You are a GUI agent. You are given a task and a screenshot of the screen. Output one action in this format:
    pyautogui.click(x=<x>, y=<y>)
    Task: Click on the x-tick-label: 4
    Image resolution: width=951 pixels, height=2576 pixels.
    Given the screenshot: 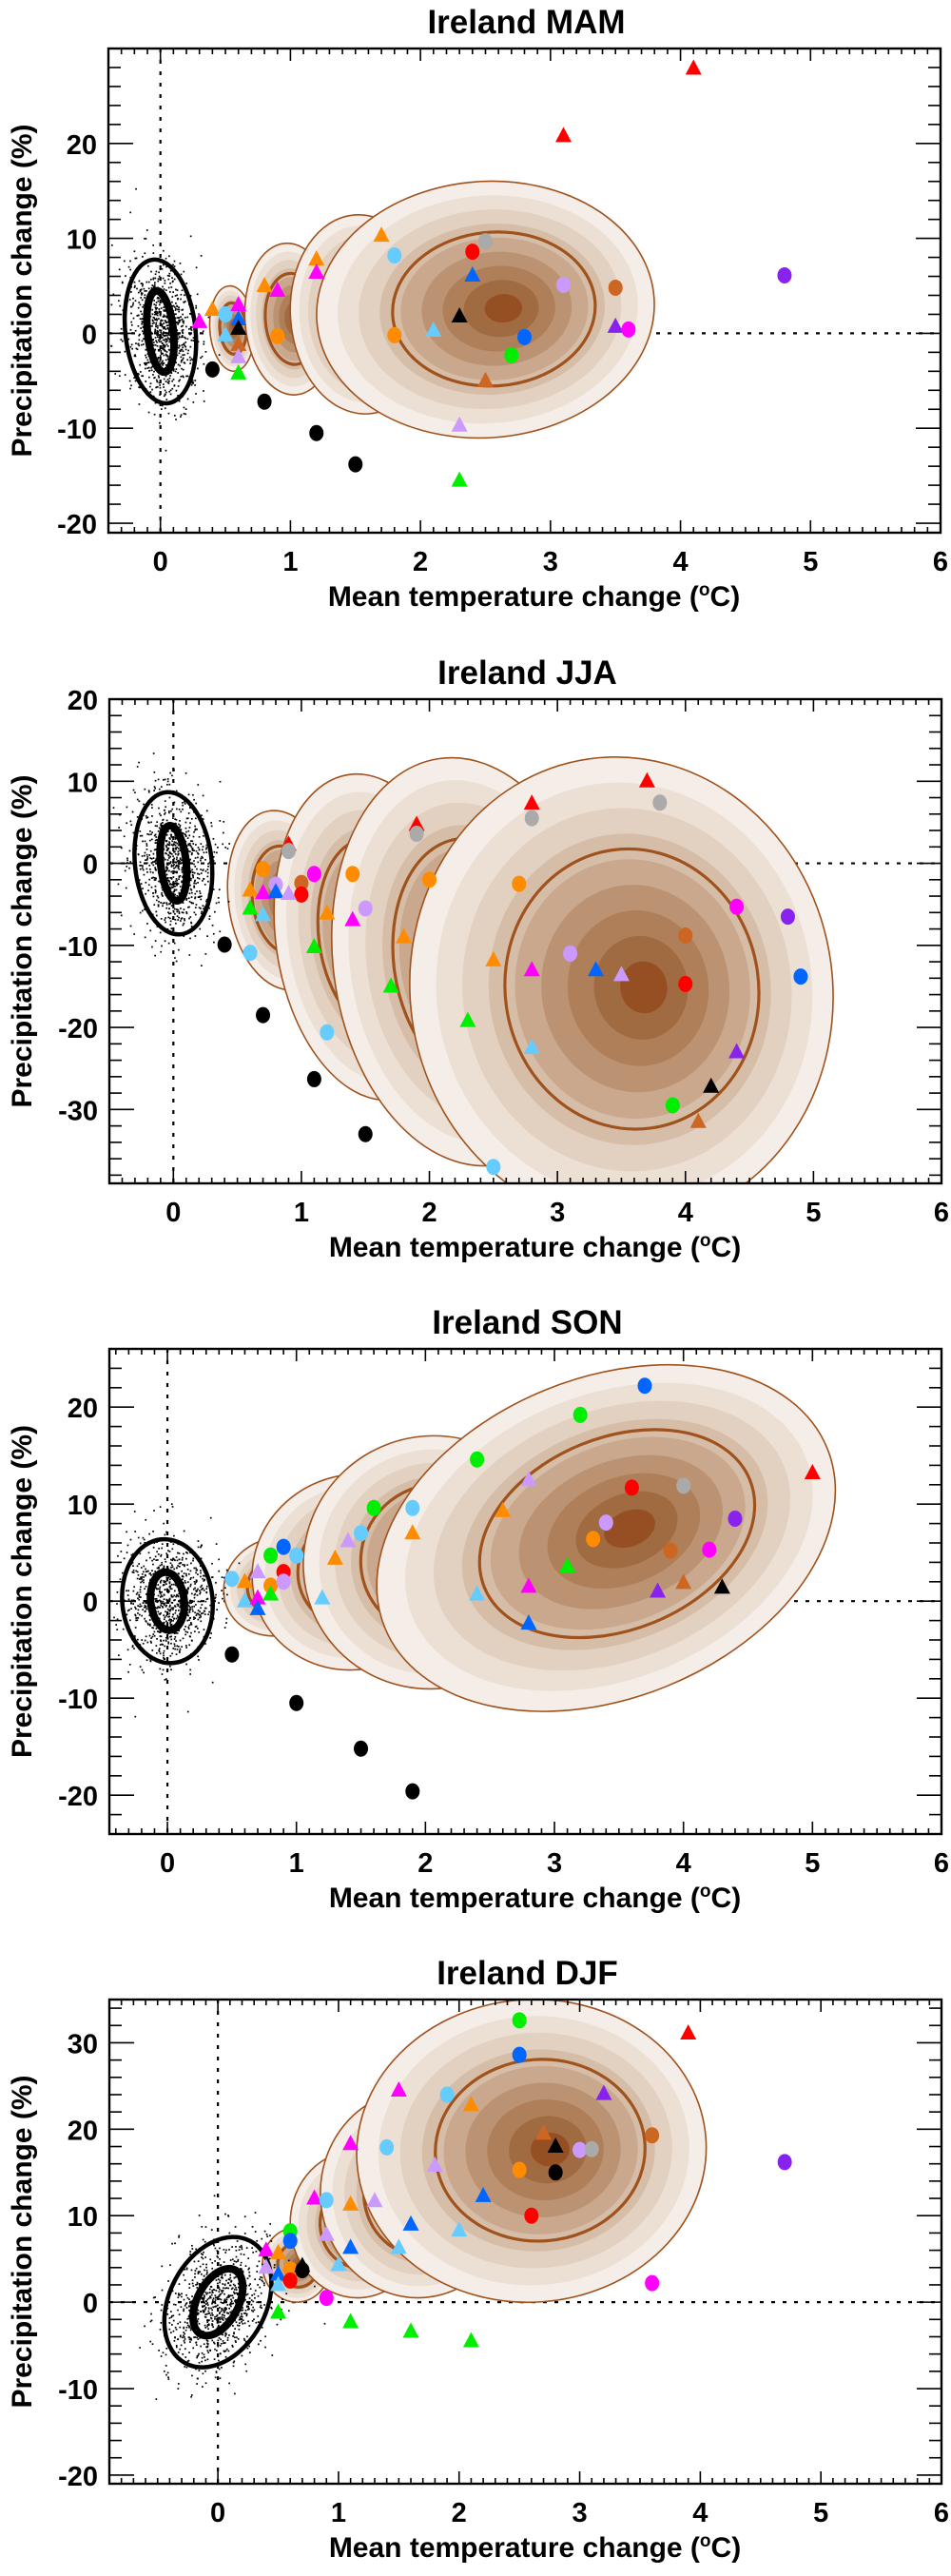 What is the action you would take?
    pyautogui.click(x=685, y=1213)
    